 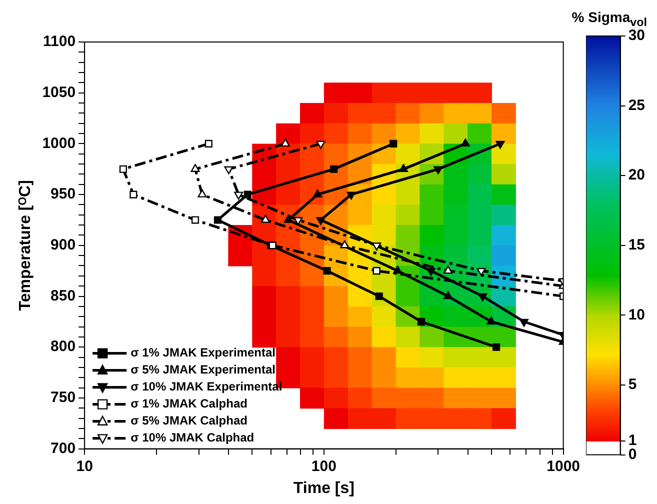 What do you see at coordinates (323, 466) in the screenshot?
I see `x-tick-label: 100` at bounding box center [323, 466].